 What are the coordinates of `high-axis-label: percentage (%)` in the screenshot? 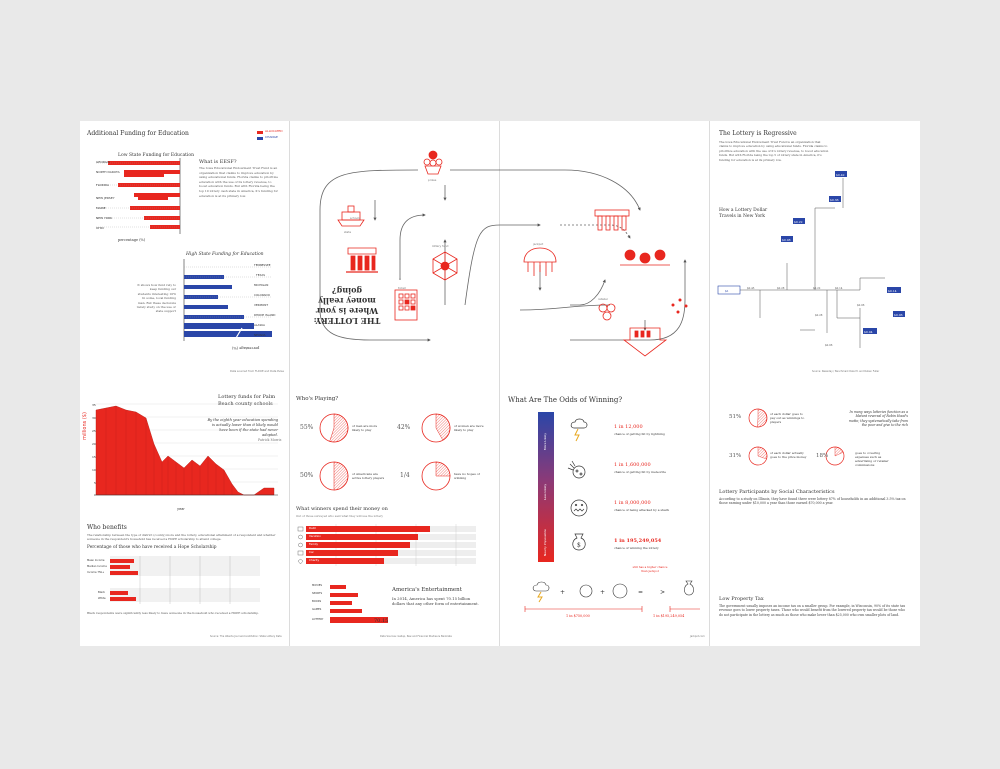 It's located at (246, 348).